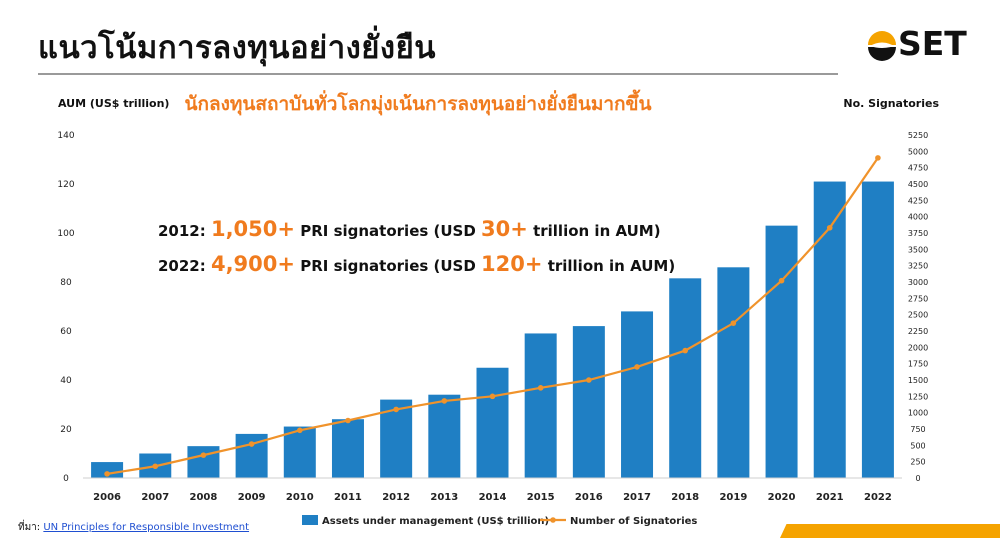 This screenshot has width=1000, height=538. Describe the element at coordinates (31, 527) in the screenshot. I see `source-prefix: ที่มา:` at that location.